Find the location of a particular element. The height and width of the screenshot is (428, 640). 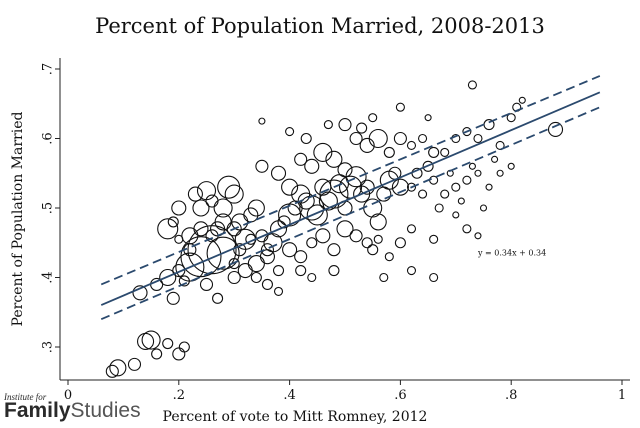

brand-bold: Family is located at coordinates (37, 410).